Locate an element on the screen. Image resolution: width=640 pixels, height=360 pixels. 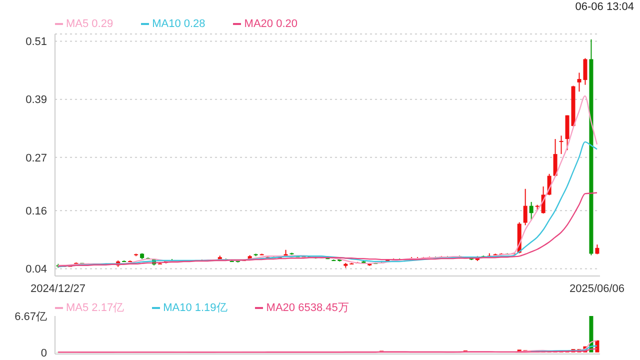
y-tick-label: 0.39 is located at coordinates (36, 100).